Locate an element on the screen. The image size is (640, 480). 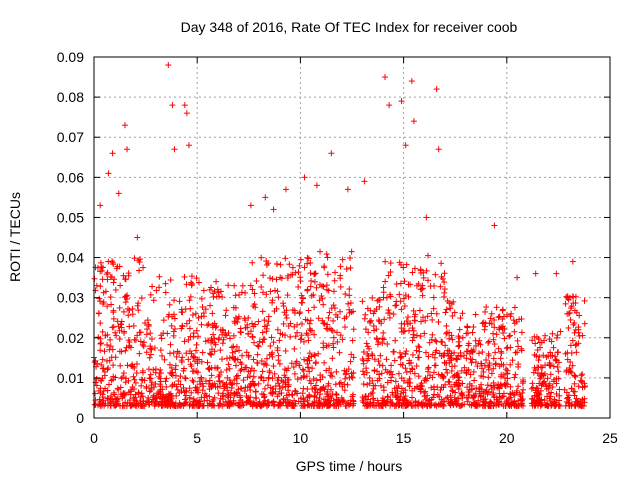
y-tick-label: 0.05 is located at coordinates (70, 217).